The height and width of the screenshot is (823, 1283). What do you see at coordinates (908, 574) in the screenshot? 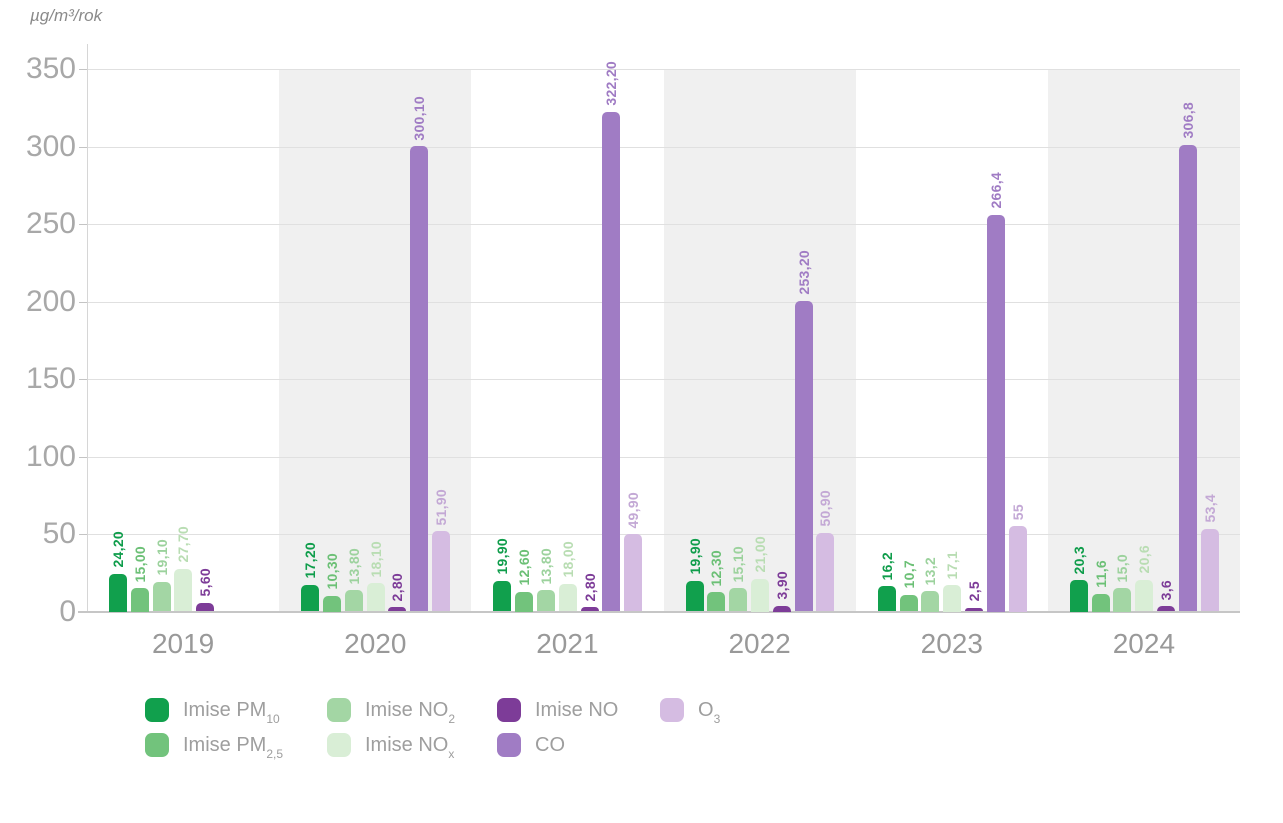
I see `bar-value-label-imise-pm2-5-2023: 10,7` at bounding box center [908, 574].